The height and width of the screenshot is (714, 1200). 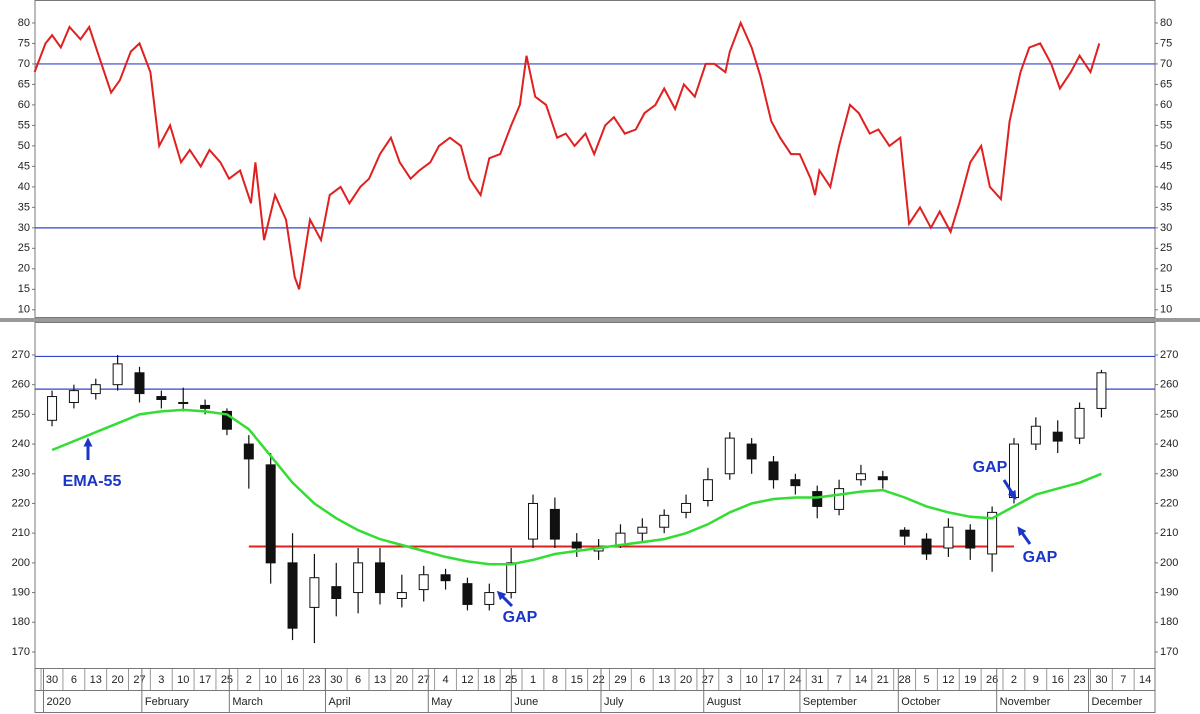 What do you see at coordinates (161, 680) in the screenshot?
I see `x-tick-label: 3` at bounding box center [161, 680].